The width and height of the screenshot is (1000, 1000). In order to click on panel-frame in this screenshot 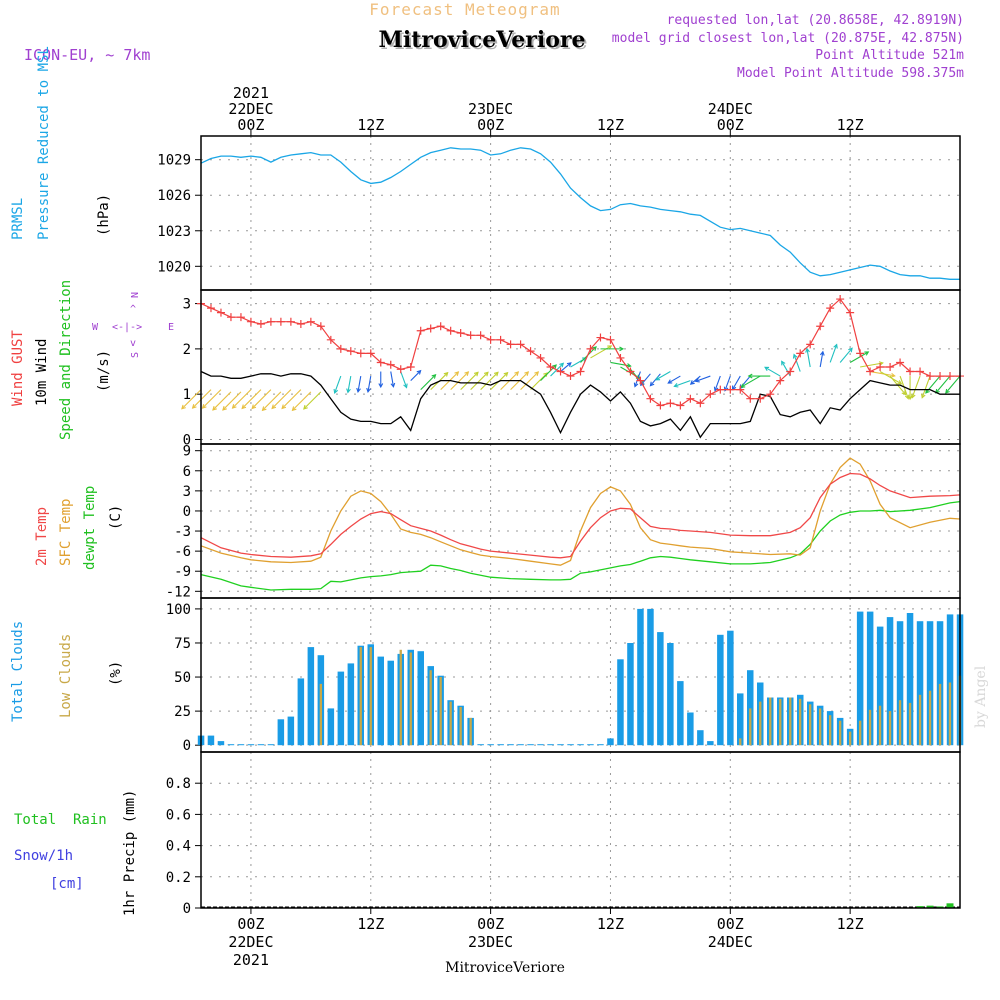, I will do `click(580, 521)`.